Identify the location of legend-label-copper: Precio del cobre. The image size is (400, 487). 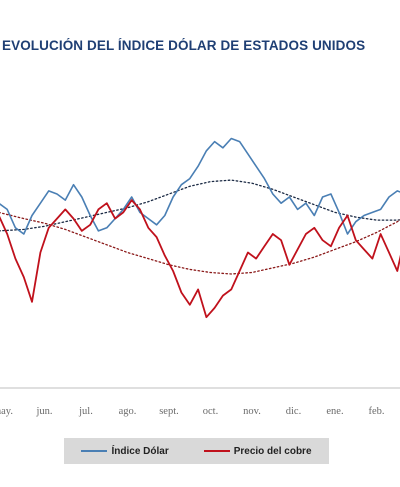
(272, 451).